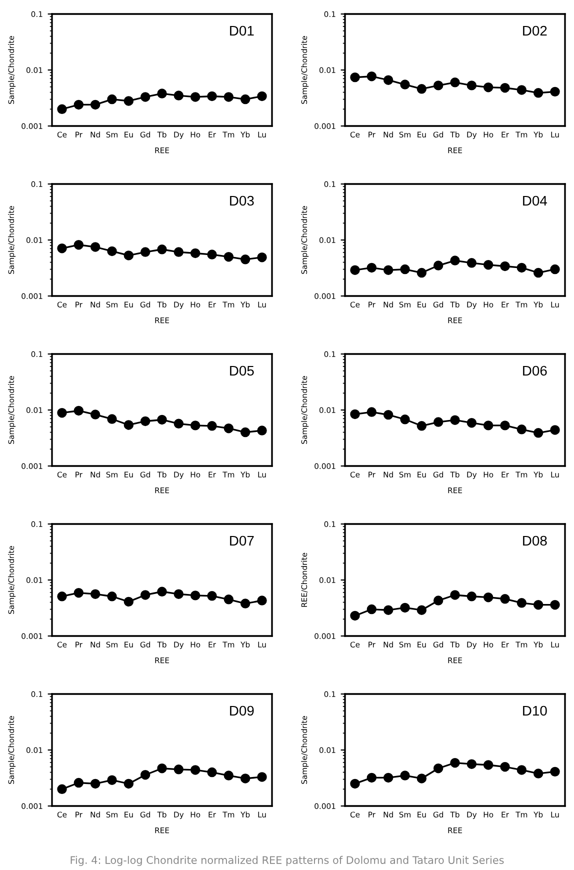  Describe the element at coordinates (242, 371) in the screenshot. I see `text: D05` at that location.